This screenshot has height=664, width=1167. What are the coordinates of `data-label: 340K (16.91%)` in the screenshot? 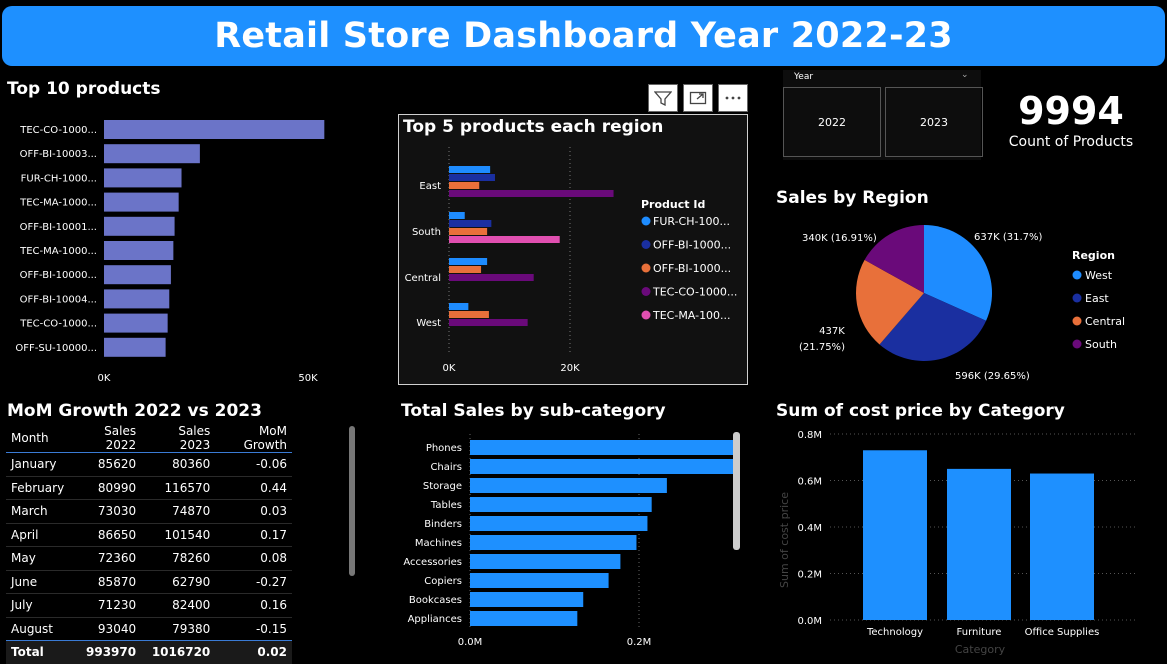 It's located at (839, 238).